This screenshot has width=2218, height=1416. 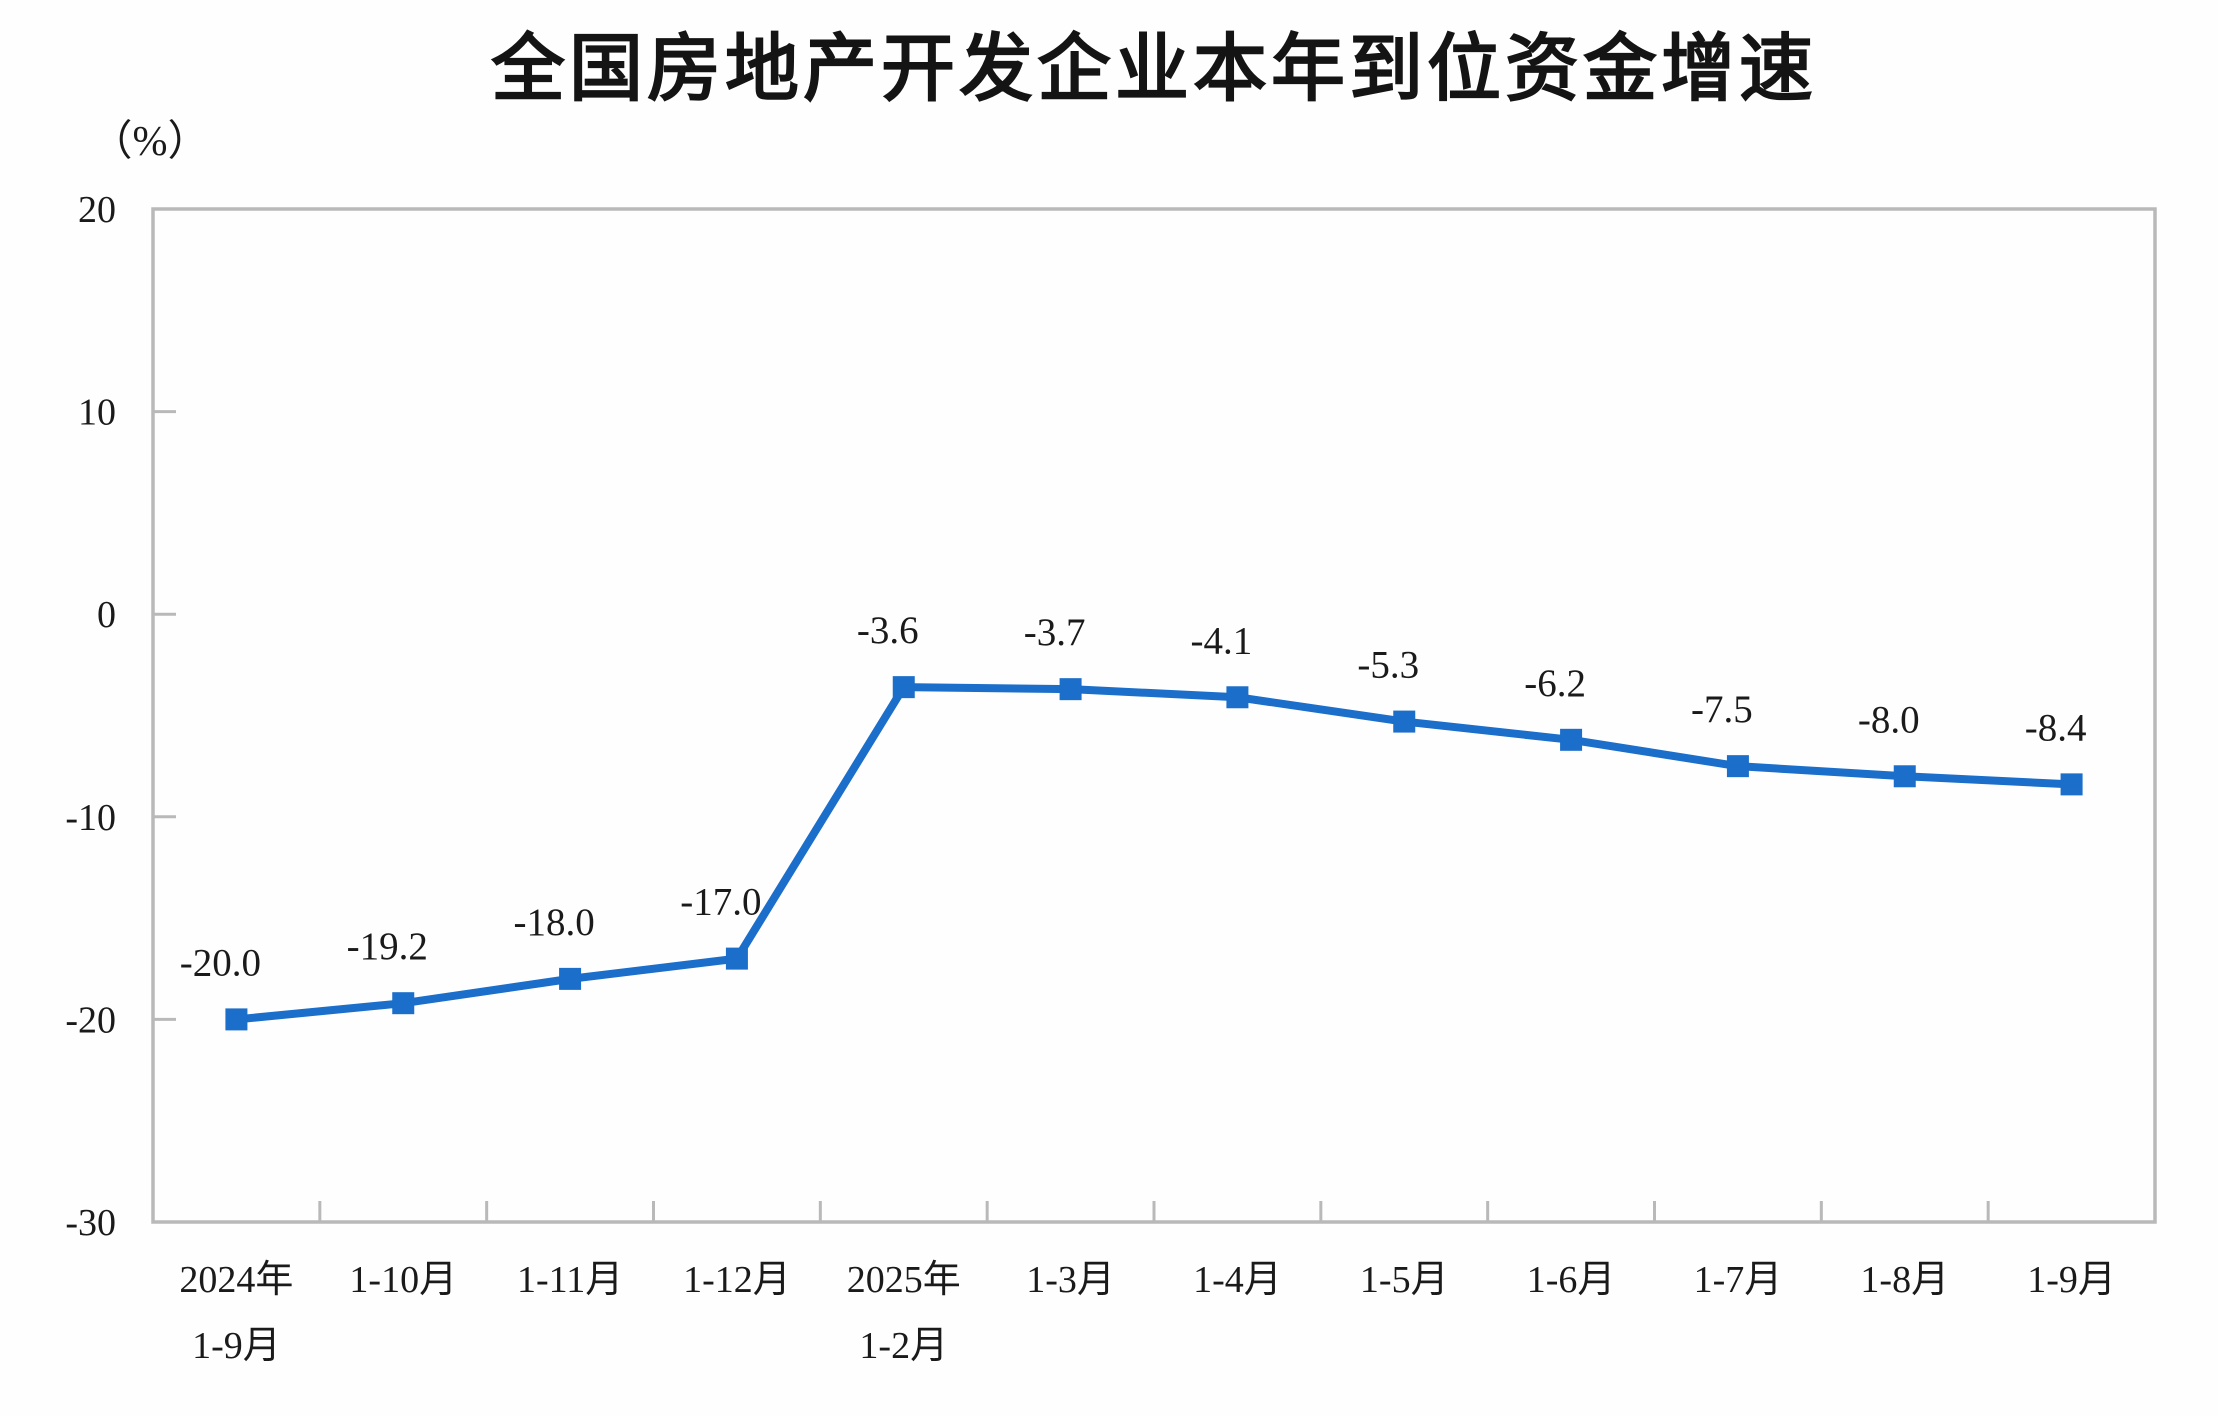 What do you see at coordinates (904, 1313) in the screenshot?
I see `x-tick-label: 2025年 1-2月` at bounding box center [904, 1313].